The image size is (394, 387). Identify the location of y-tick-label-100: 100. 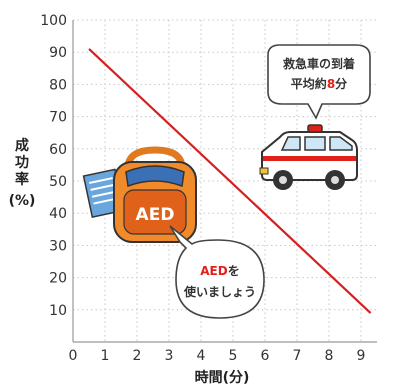
(53, 21).